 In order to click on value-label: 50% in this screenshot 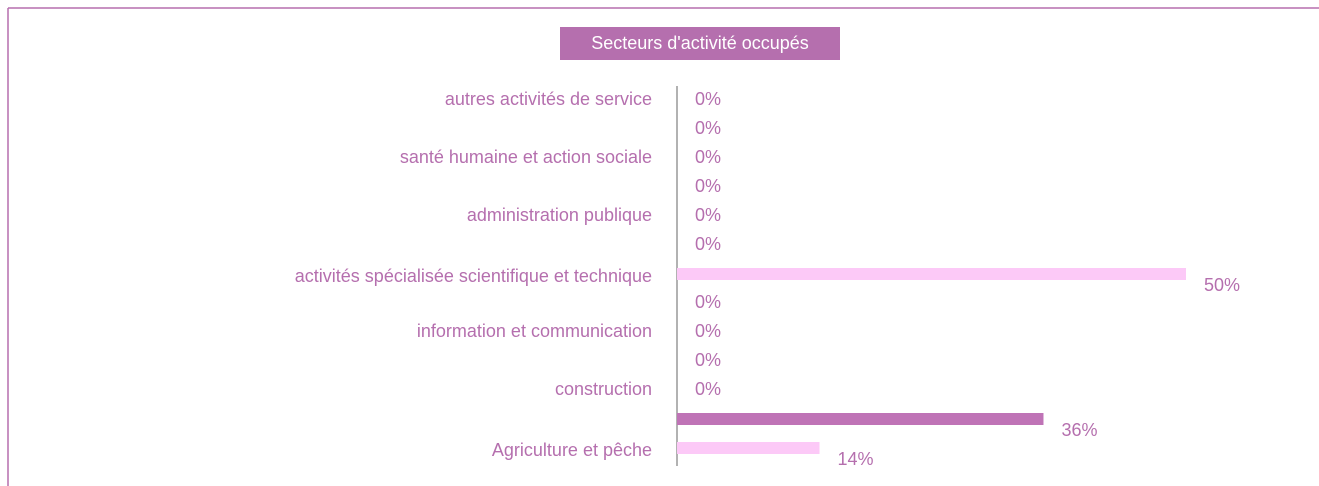, I will do `click(1222, 285)`.